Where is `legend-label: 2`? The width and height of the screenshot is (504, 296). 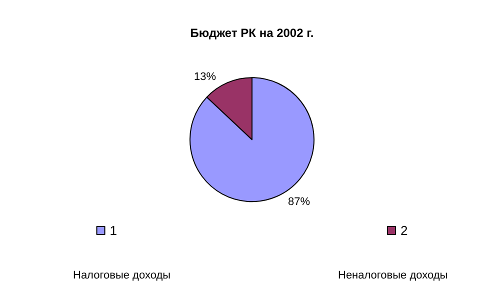
legend-label: 2 is located at coordinates (404, 230).